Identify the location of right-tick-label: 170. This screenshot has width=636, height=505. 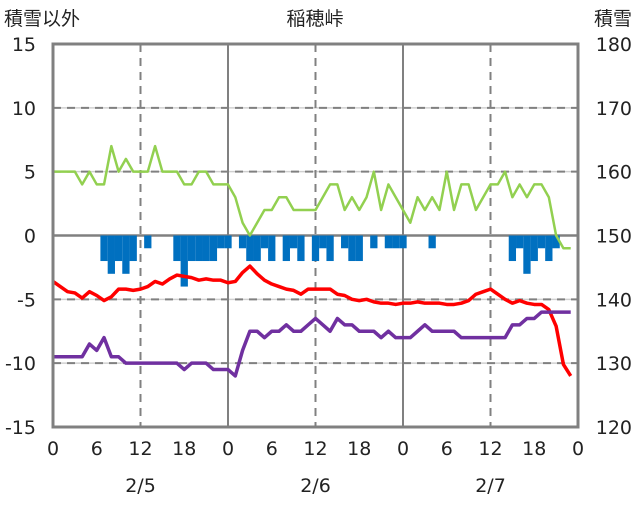
(614, 109).